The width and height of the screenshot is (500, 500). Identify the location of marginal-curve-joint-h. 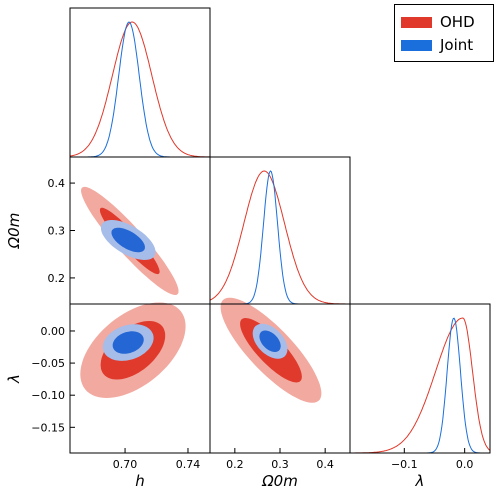
(140, 89).